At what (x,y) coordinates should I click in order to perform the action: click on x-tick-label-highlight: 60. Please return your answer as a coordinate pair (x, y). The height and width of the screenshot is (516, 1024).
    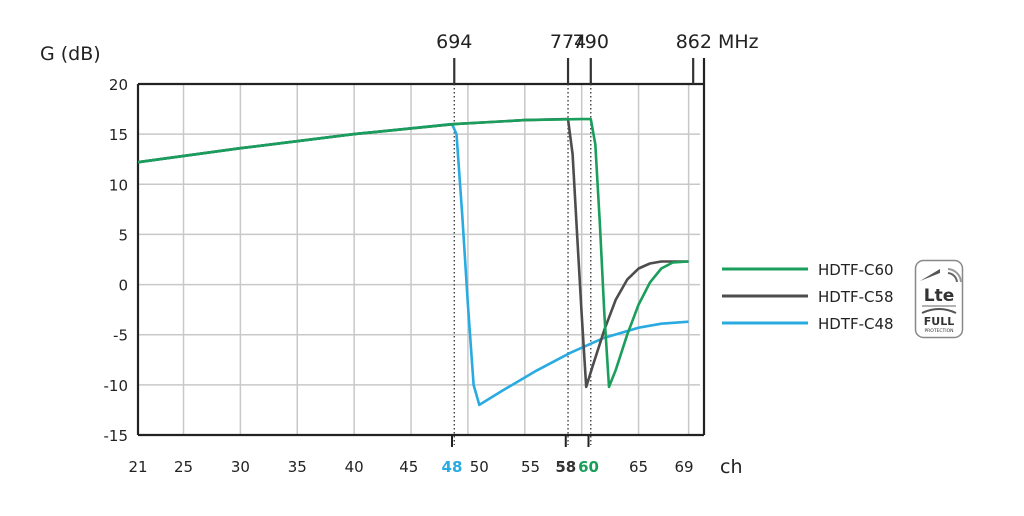
    Looking at the image, I should click on (588, 467).